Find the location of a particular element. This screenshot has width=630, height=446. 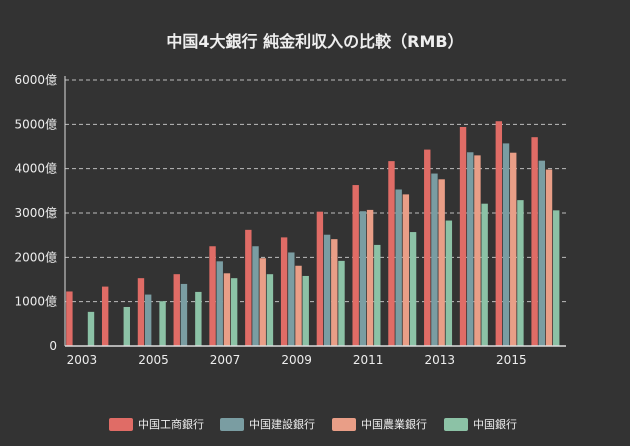

y-tick-label: 3000億 is located at coordinates (35, 213).